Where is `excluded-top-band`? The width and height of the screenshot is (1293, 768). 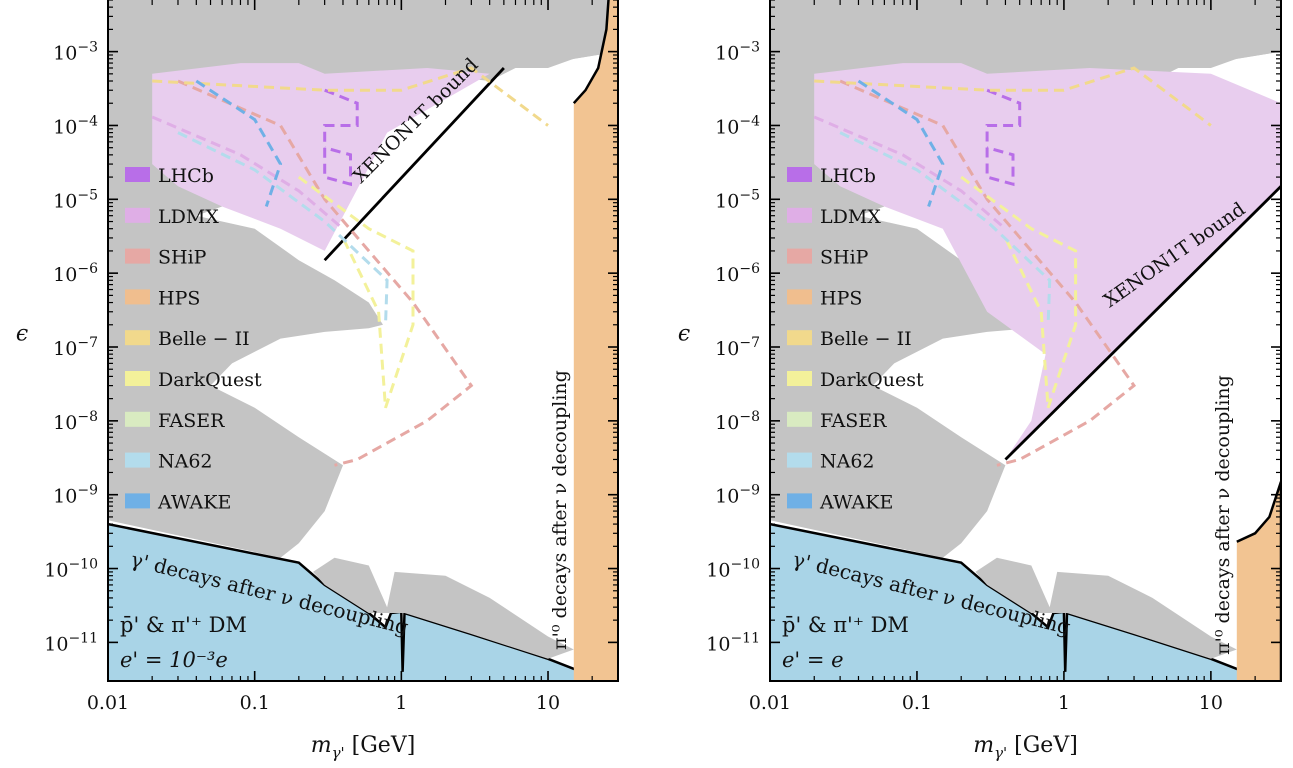
excluded-top-band is located at coordinates (363, 32).